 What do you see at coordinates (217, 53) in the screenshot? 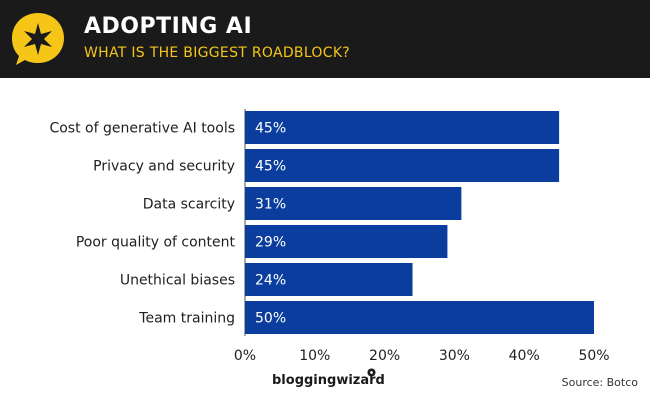
I see `page-subtitle: WHAT IS THE BIGGEST ROADBLOCK?` at bounding box center [217, 53].